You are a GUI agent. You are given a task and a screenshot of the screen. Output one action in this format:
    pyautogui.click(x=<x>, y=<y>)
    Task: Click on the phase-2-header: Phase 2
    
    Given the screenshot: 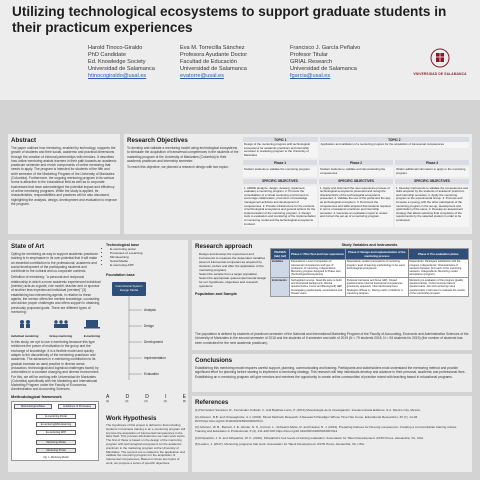 What is the action you would take?
    pyautogui.click(x=356, y=163)
    